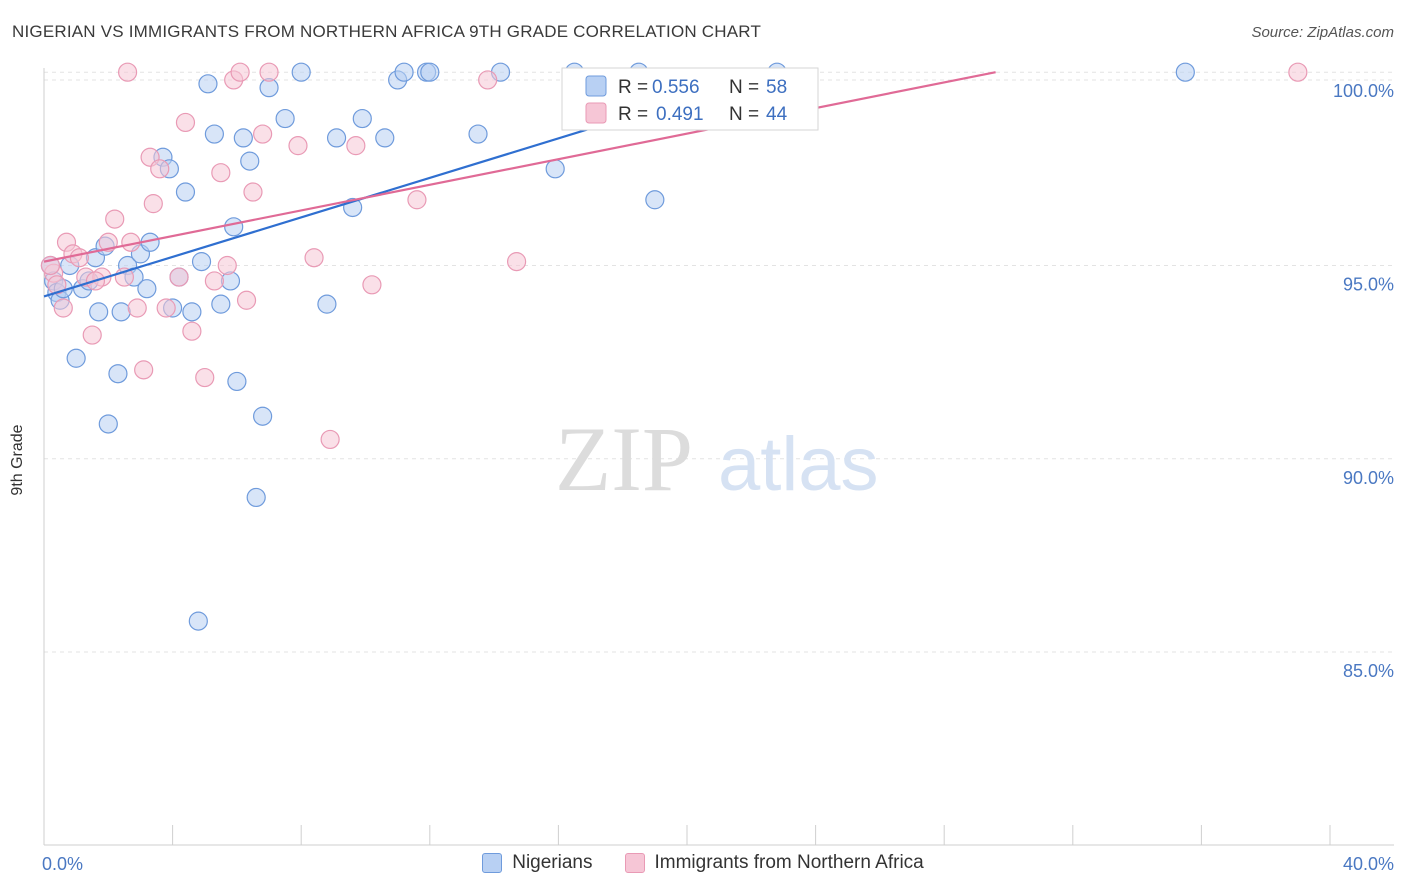 The height and width of the screenshot is (892, 1406). What do you see at coordinates (519, 167) in the screenshot?
I see `trend-line-immigrants` at bounding box center [519, 167].